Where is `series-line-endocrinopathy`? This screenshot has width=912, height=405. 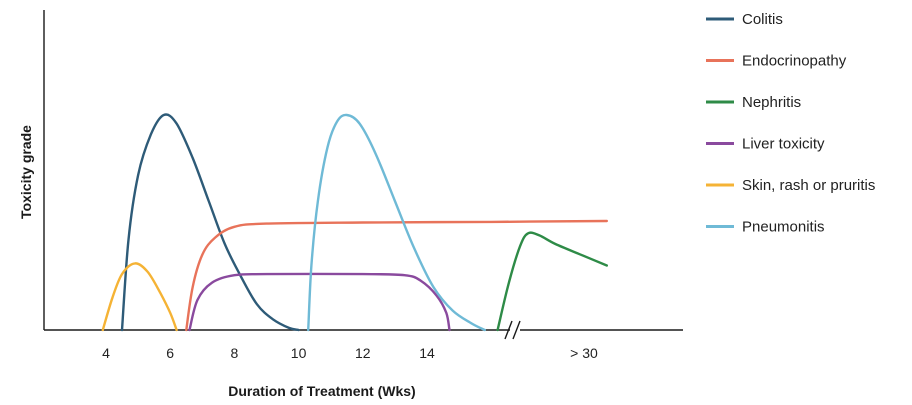 series-line-endocrinopathy is located at coordinates (396, 275).